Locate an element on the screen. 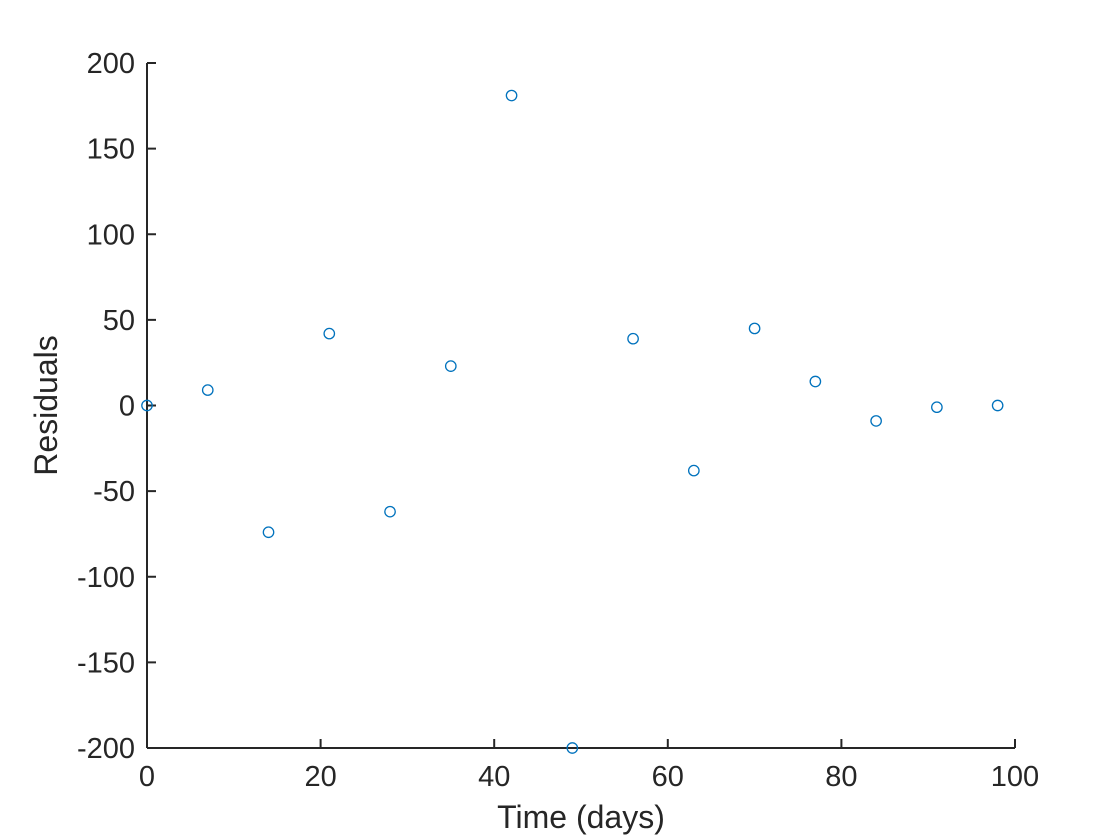  y-tick-label: 200 is located at coordinates (111, 64).